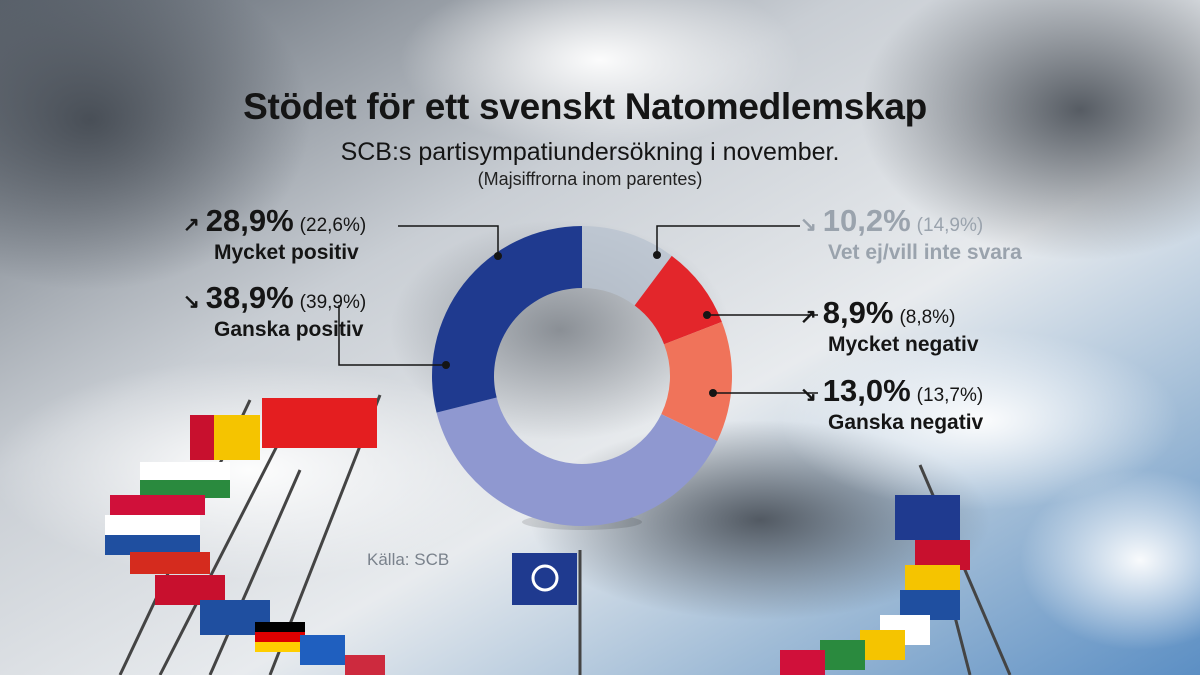 The height and width of the screenshot is (675, 1200). Describe the element at coordinates (707, 315) in the screenshot. I see `leader-dot-mycket-negativ` at that location.